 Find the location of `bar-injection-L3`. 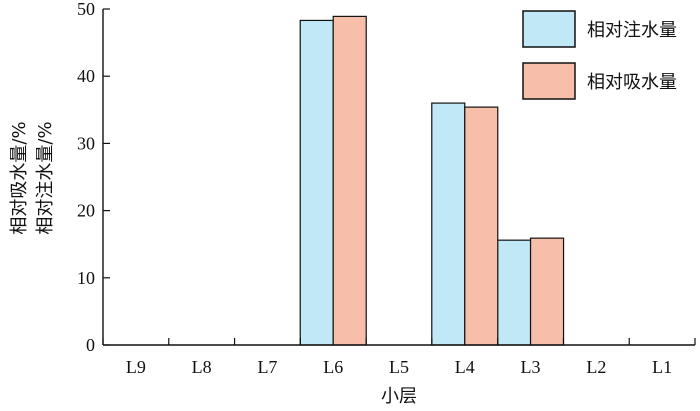

bar-injection-L3 is located at coordinates (514, 292).